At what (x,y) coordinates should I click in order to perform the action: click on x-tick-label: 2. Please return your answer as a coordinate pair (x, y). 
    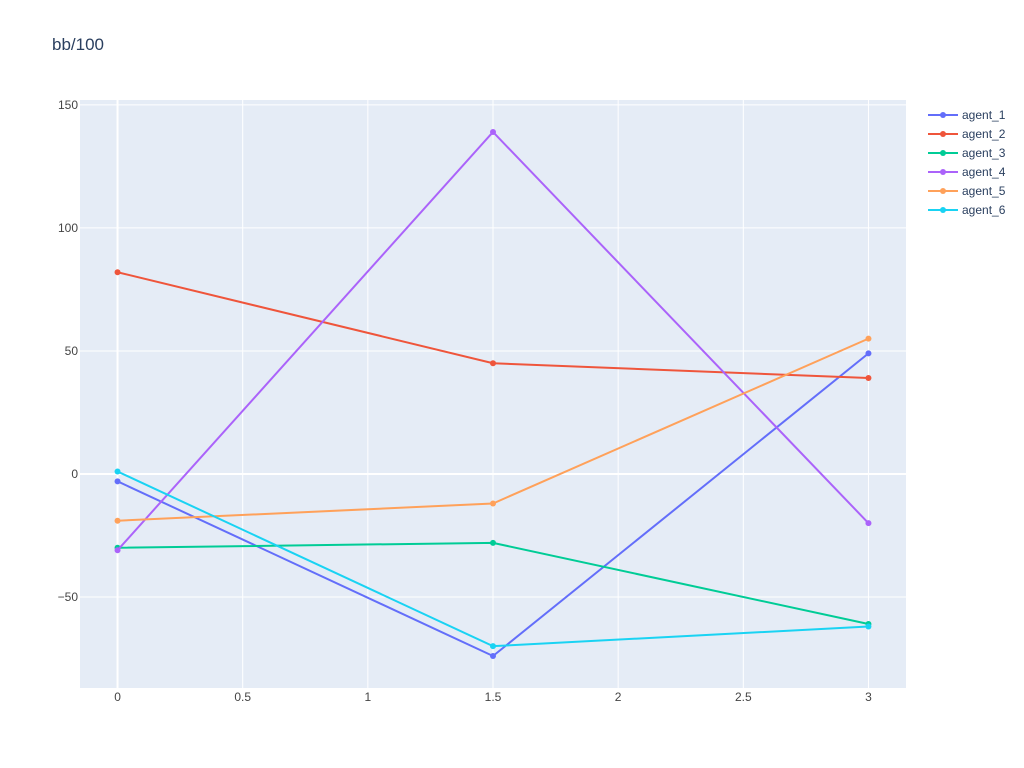
    Looking at the image, I should click on (618, 697).